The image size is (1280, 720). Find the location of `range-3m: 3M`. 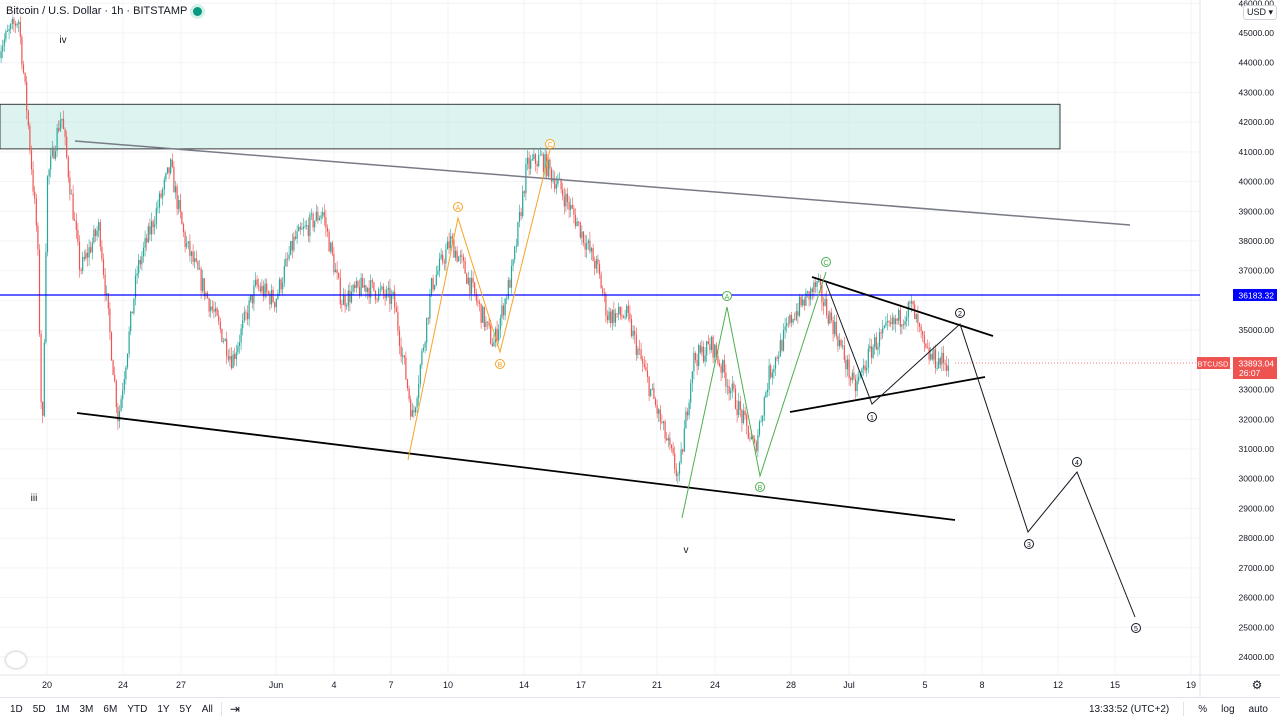

range-3m: 3M is located at coordinates (86, 709).